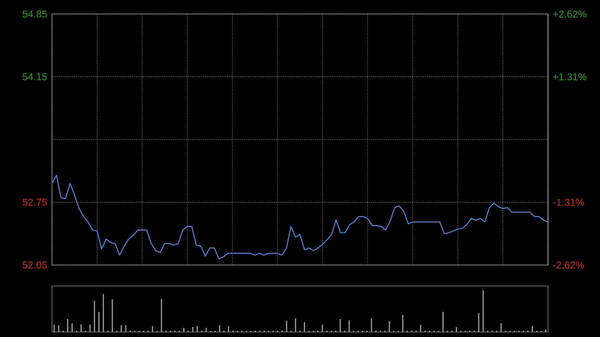  Describe the element at coordinates (570, 76) in the screenshot. I see `y2-tick-label: +1.31%` at that location.